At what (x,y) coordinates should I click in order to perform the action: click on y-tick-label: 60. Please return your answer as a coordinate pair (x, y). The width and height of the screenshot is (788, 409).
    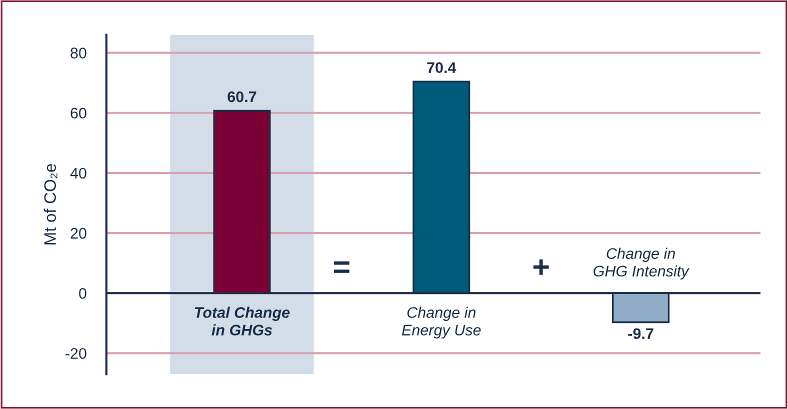
    Looking at the image, I should click on (78, 113).